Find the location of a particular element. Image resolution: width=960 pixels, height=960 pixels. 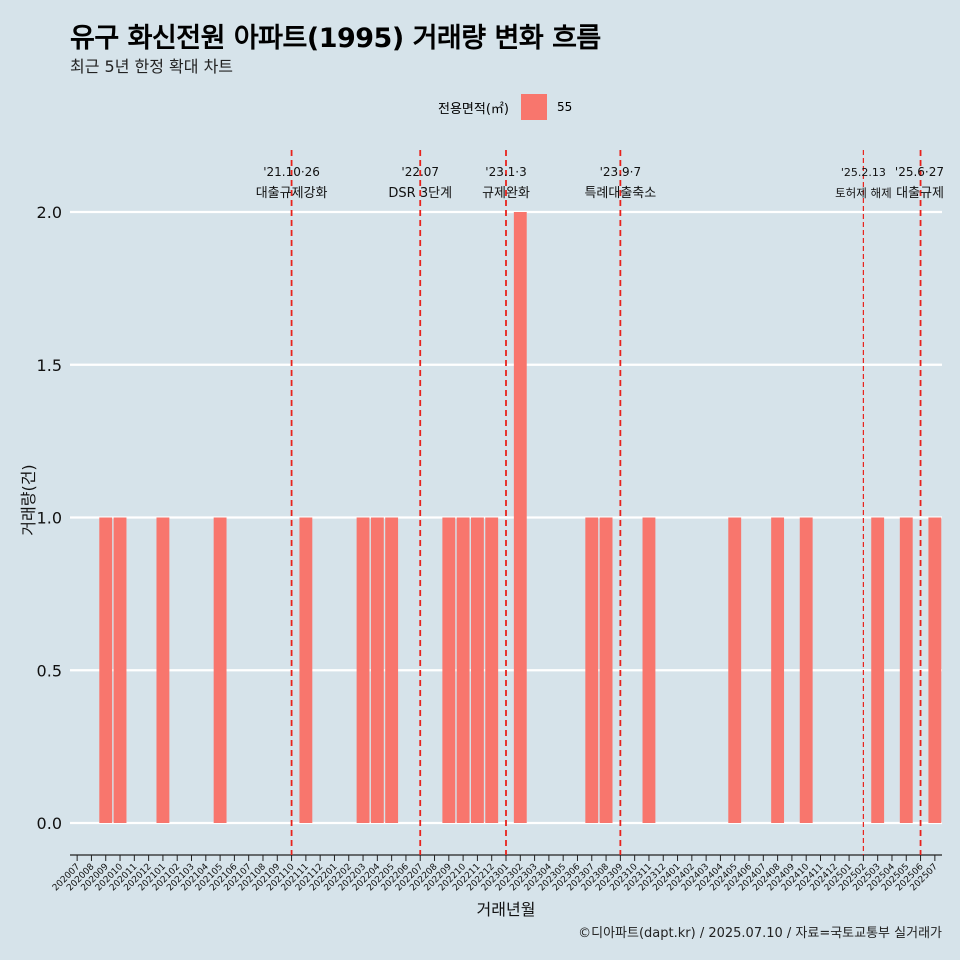

event-name-label: 대출규제강화 is located at coordinates (292, 193).